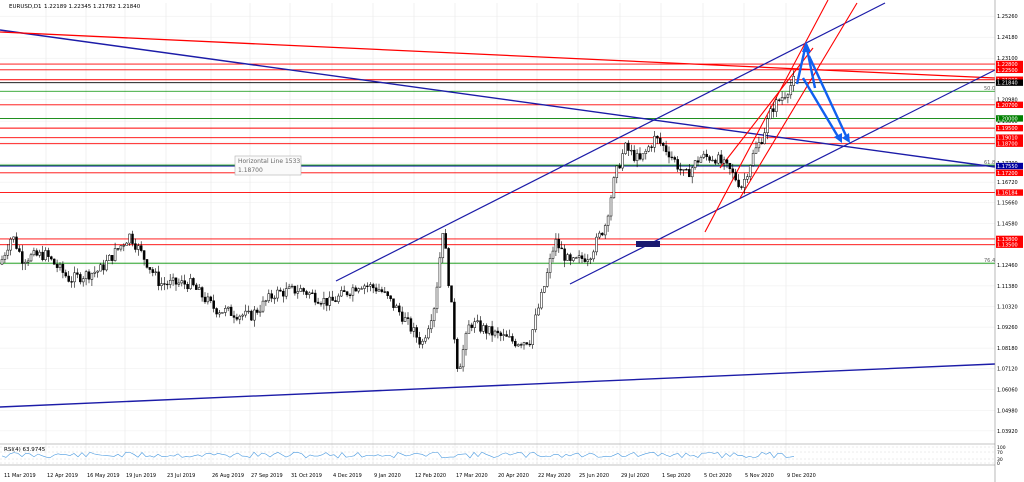  Describe the element at coordinates (1000, 460) in the screenshot. I see `rsi-tick-label: 30` at that location.